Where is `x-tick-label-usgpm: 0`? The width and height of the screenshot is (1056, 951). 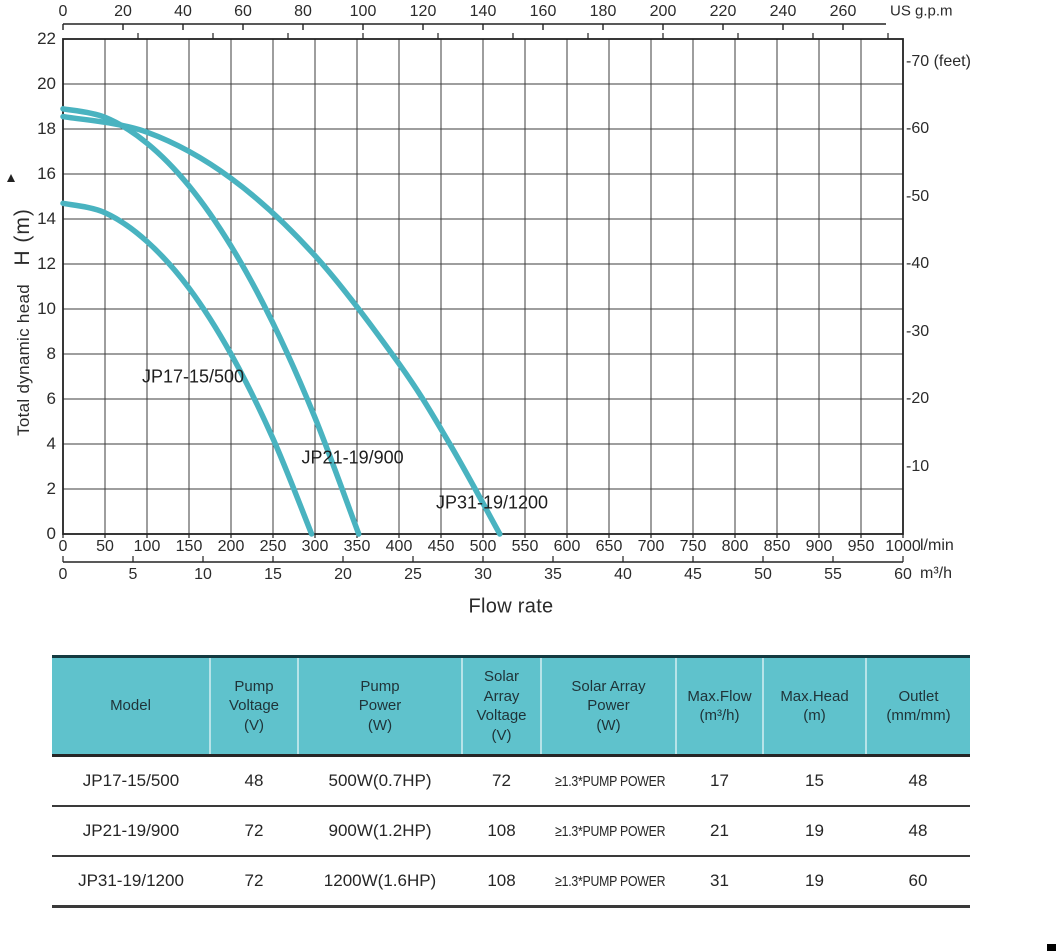 x-tick-label-usgpm: 0 is located at coordinates (63, 11).